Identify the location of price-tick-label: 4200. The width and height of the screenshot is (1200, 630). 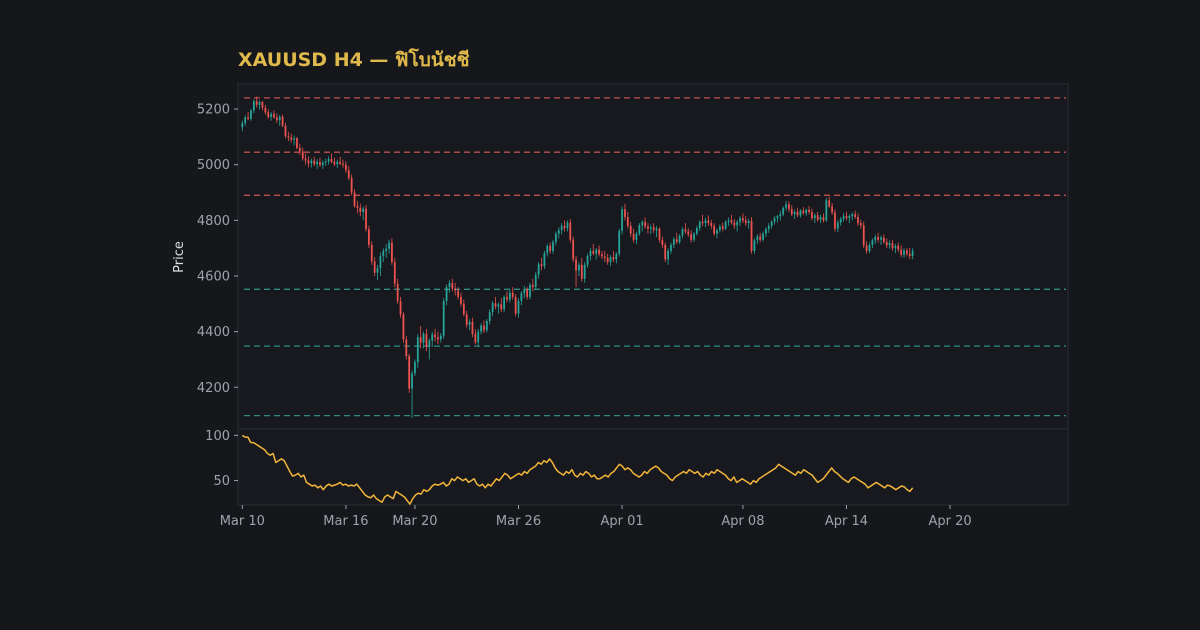
(213, 388).